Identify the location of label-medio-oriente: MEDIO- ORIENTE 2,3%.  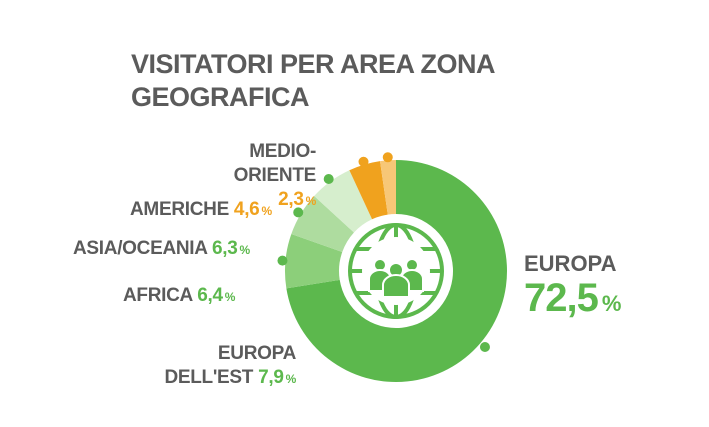
(261, 176).